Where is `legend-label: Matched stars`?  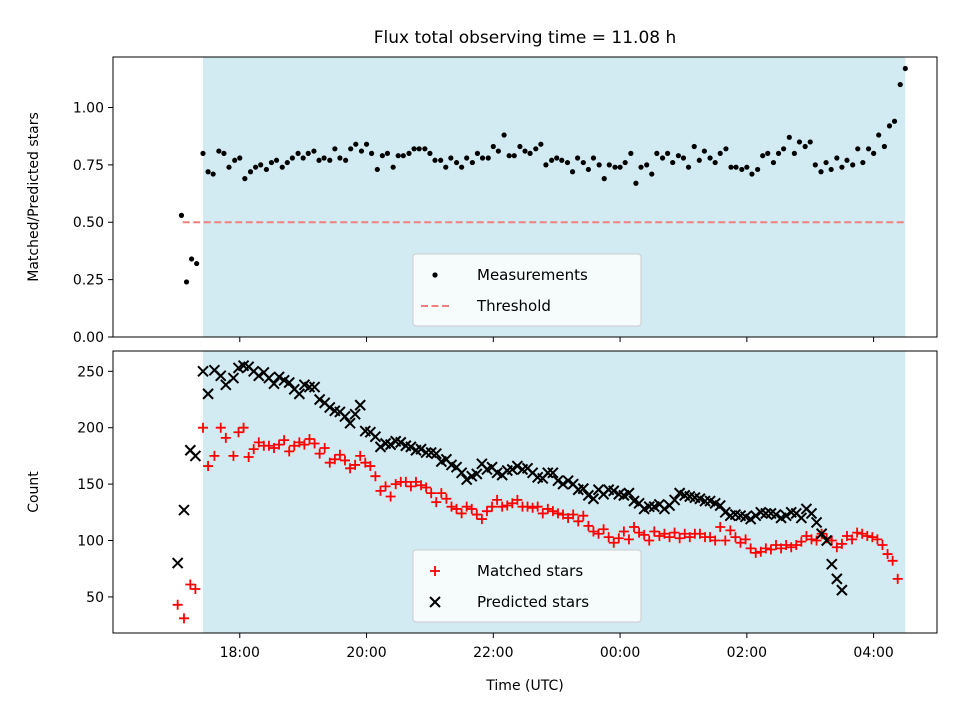 legend-label: Matched stars is located at coordinates (530, 571).